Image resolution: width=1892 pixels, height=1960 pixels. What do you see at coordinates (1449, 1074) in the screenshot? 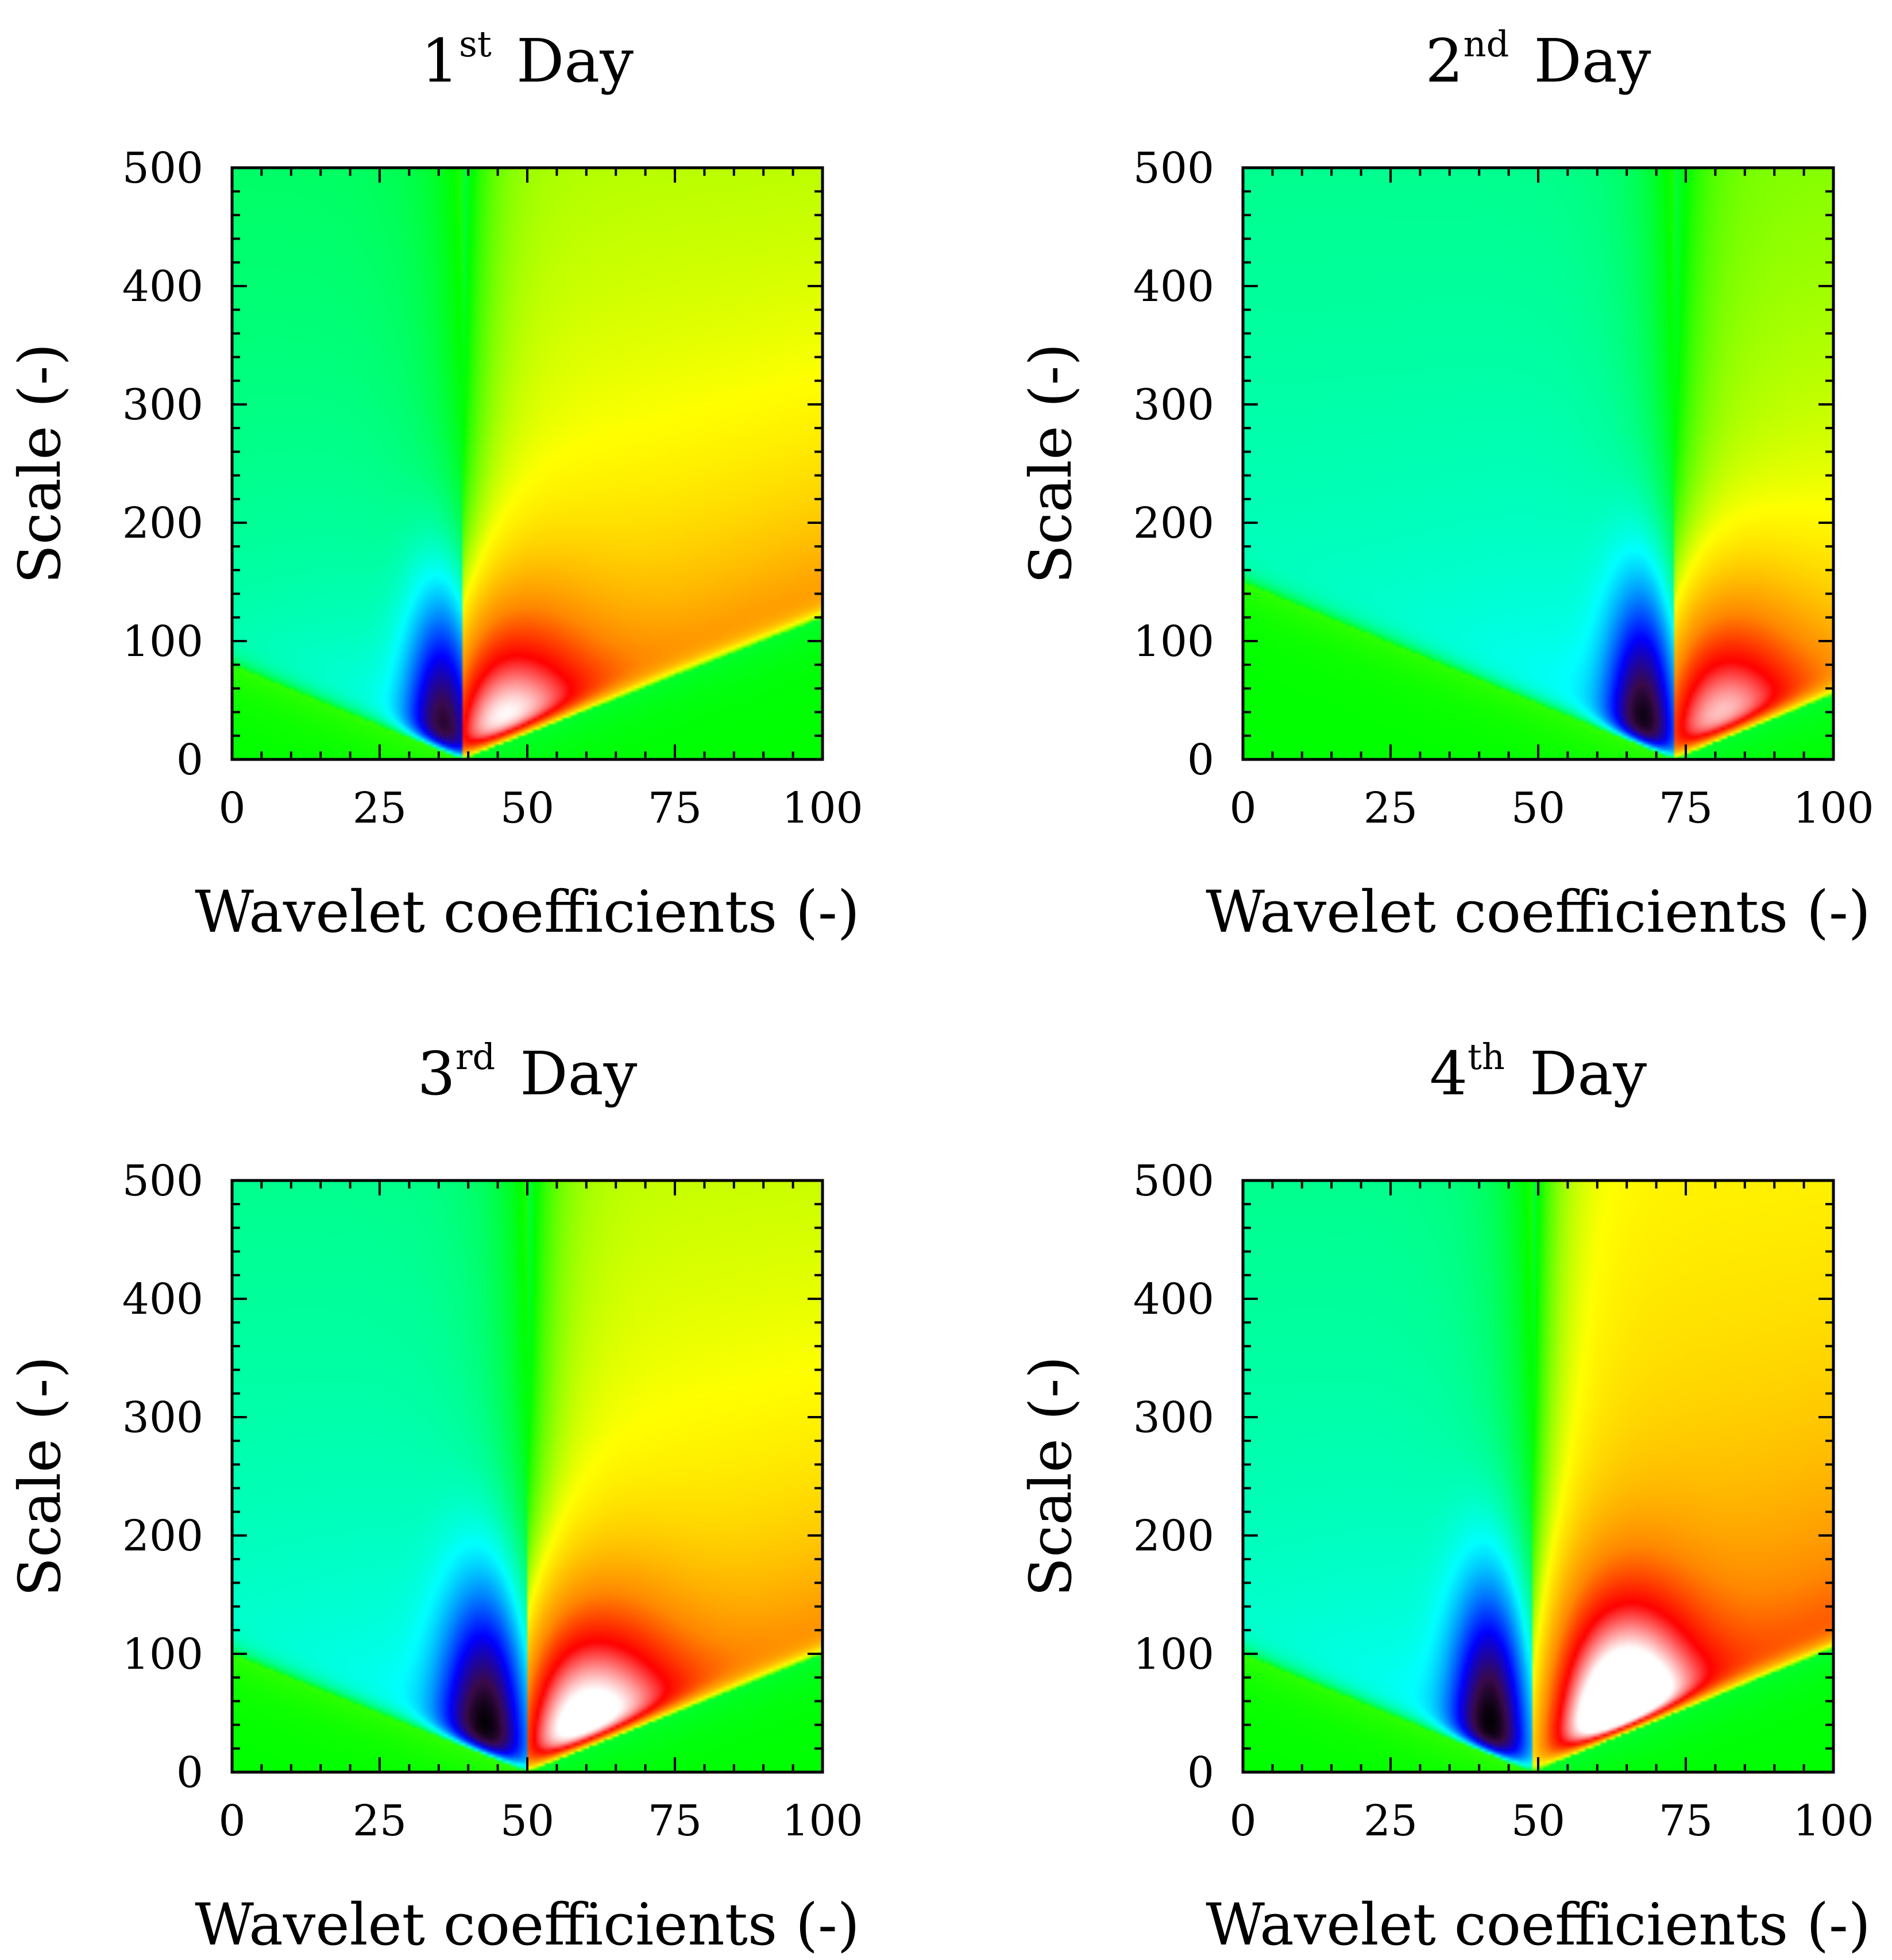
I see `title-number: 4` at bounding box center [1449, 1074].